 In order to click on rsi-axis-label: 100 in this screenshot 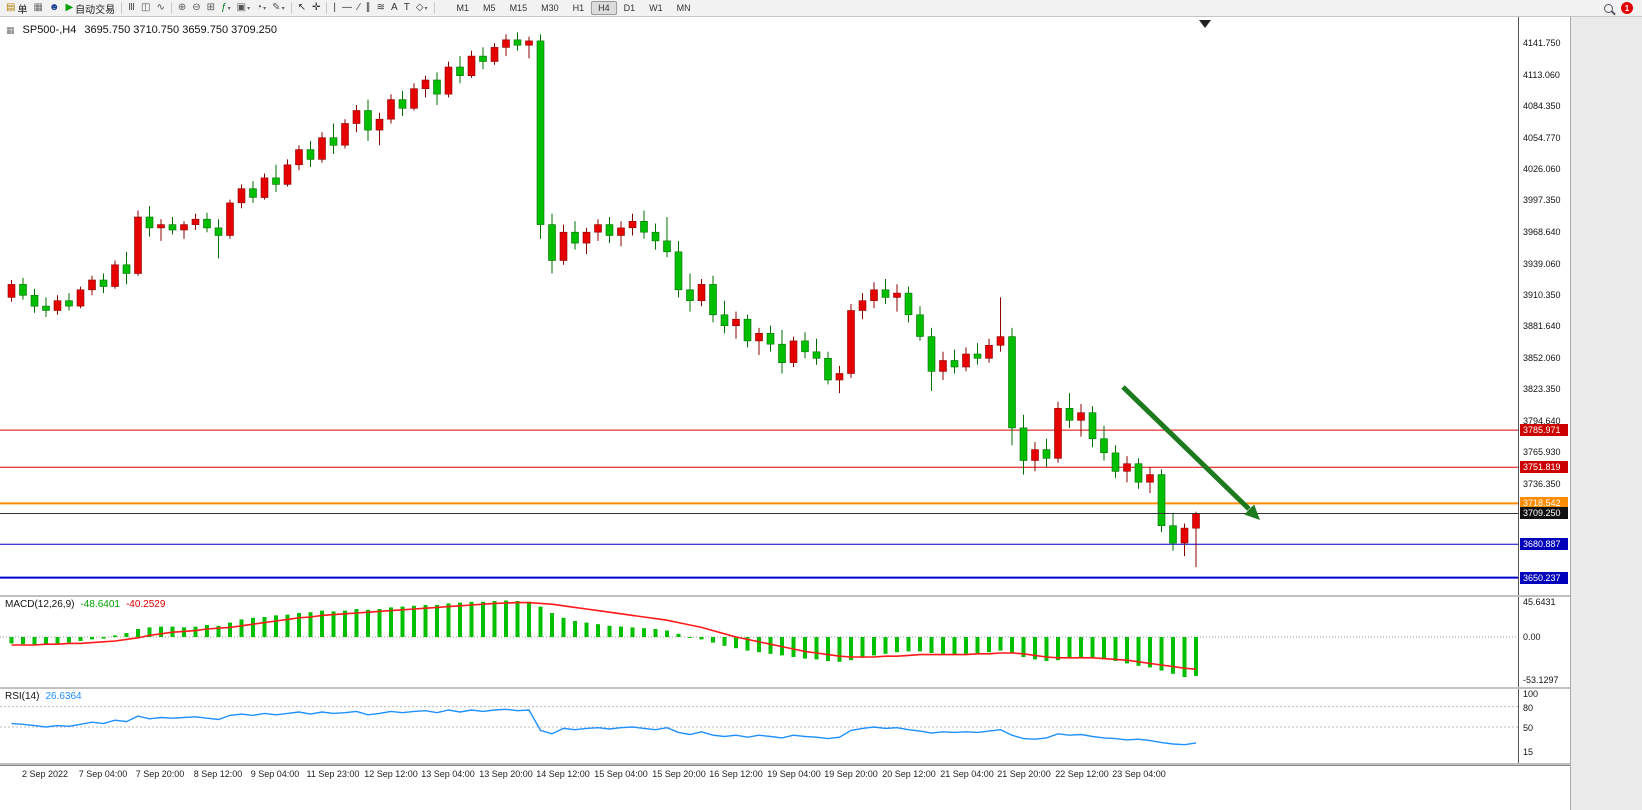, I will do `click(1531, 694)`.